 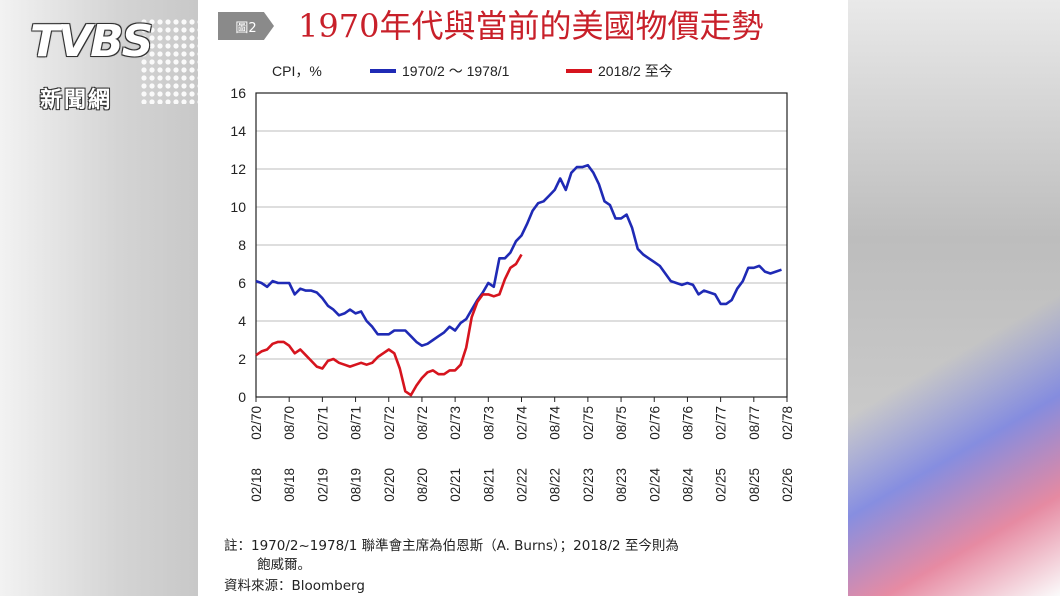 What do you see at coordinates (246, 26) in the screenshot?
I see `figure-tag: 圖2` at bounding box center [246, 26].